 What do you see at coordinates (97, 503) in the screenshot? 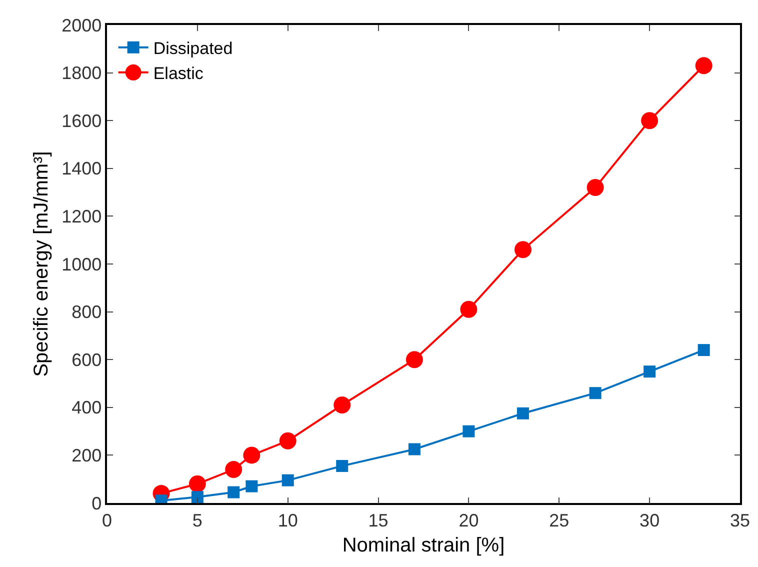
I see `y-tick-label: 0` at bounding box center [97, 503].